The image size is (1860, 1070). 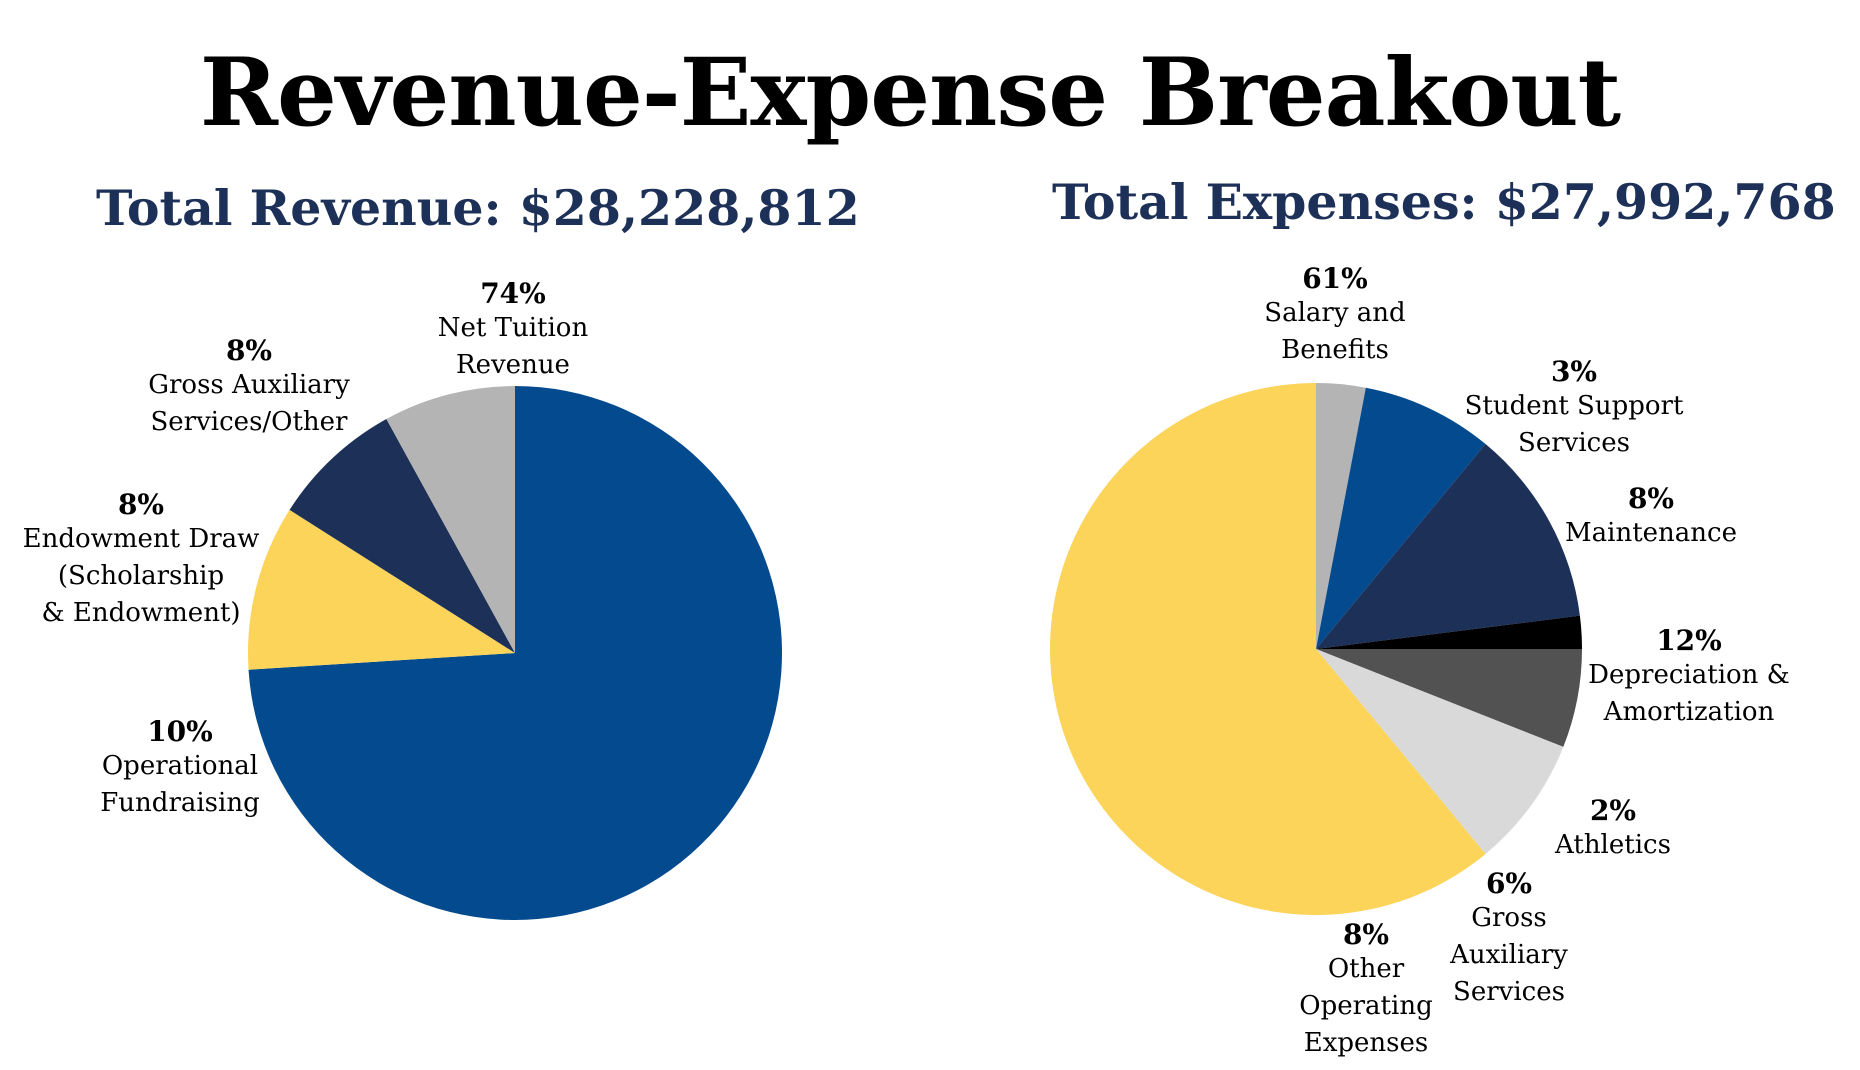 I want to click on data-label-category: Net Tuition, so click(x=513, y=328).